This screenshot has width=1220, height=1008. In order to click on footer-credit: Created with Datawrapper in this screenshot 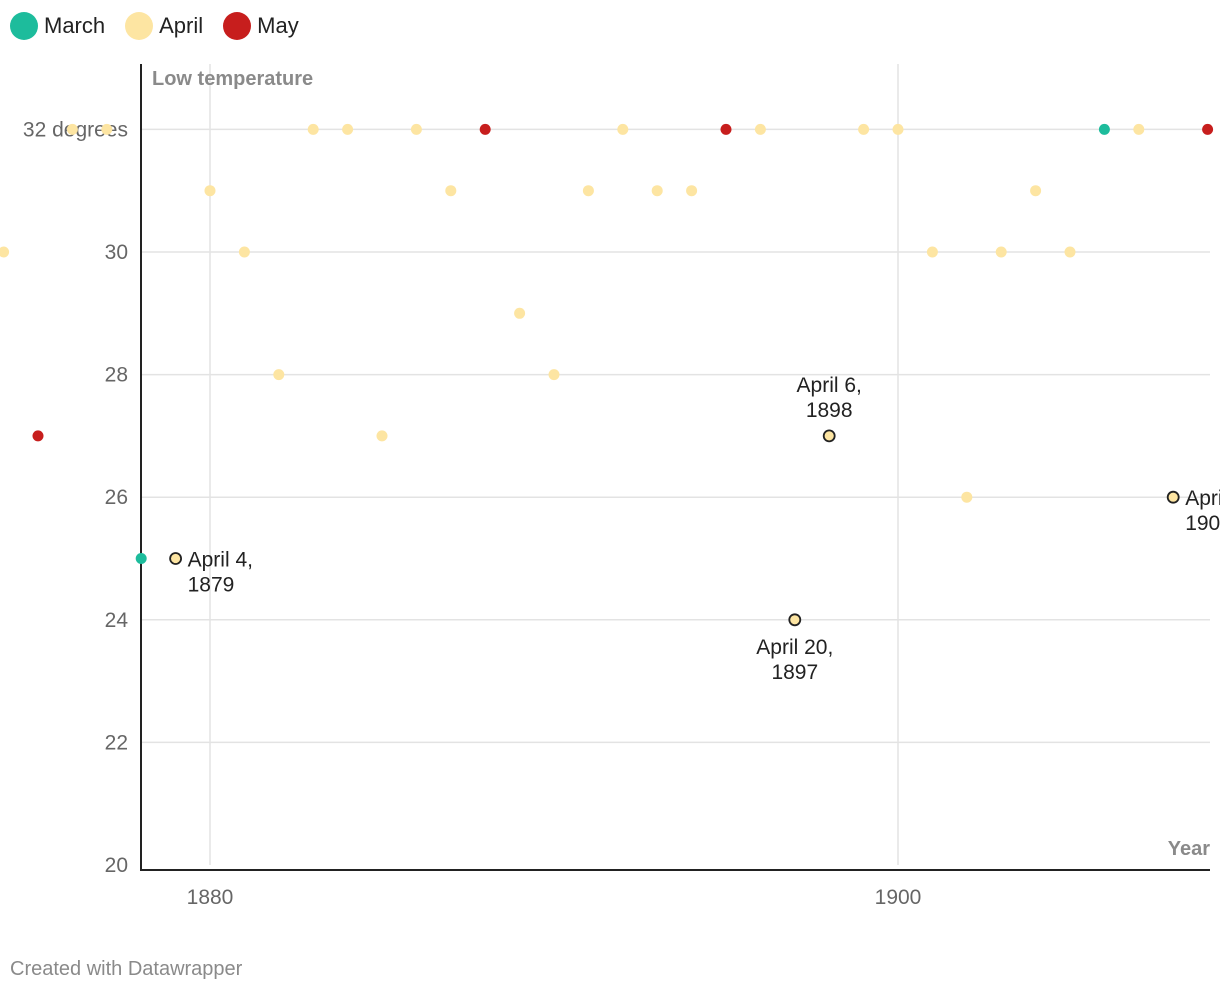, I will do `click(126, 969)`.